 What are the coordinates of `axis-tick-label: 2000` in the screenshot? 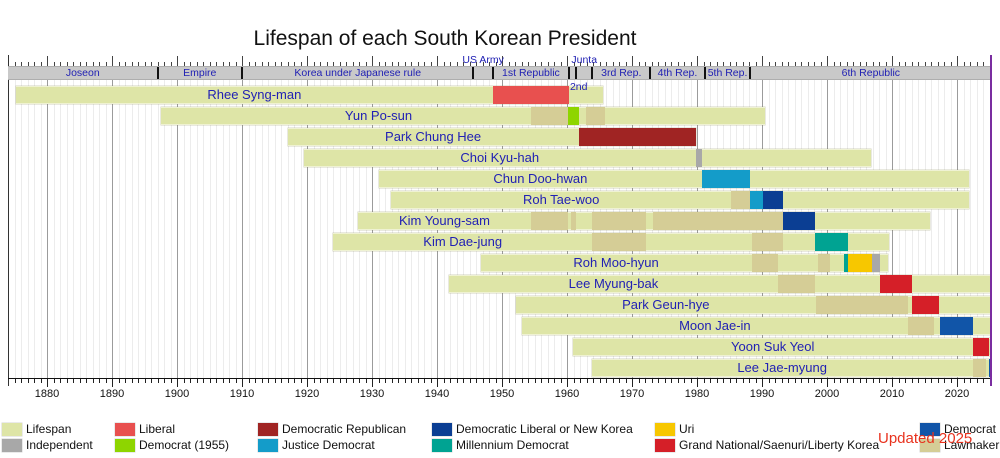 It's located at (827, 394).